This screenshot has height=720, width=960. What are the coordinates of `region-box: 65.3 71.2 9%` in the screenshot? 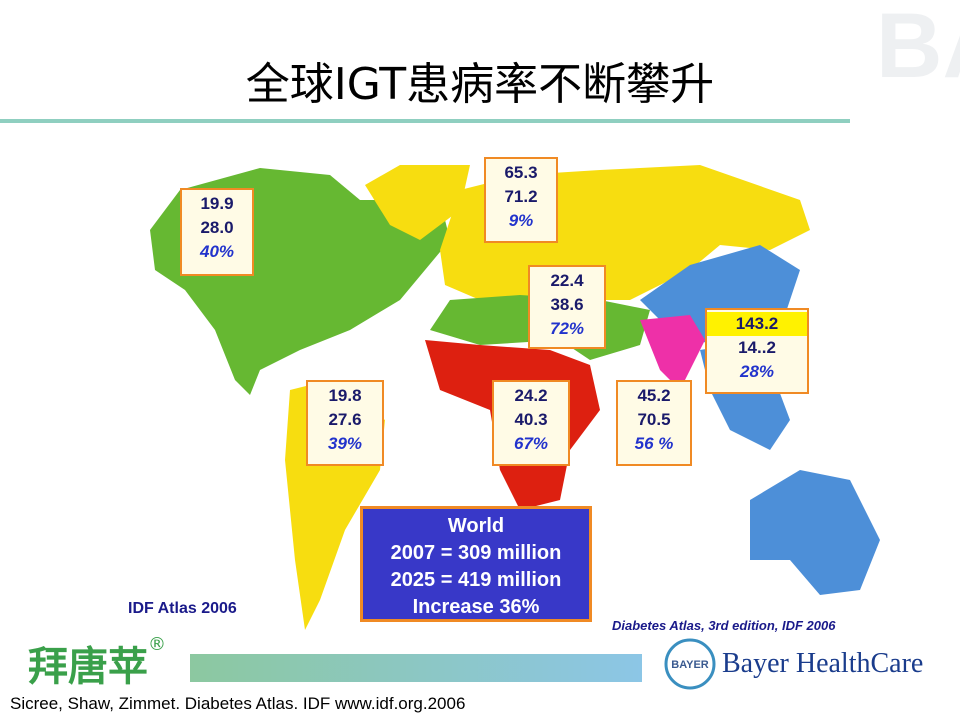 It's located at (521, 200).